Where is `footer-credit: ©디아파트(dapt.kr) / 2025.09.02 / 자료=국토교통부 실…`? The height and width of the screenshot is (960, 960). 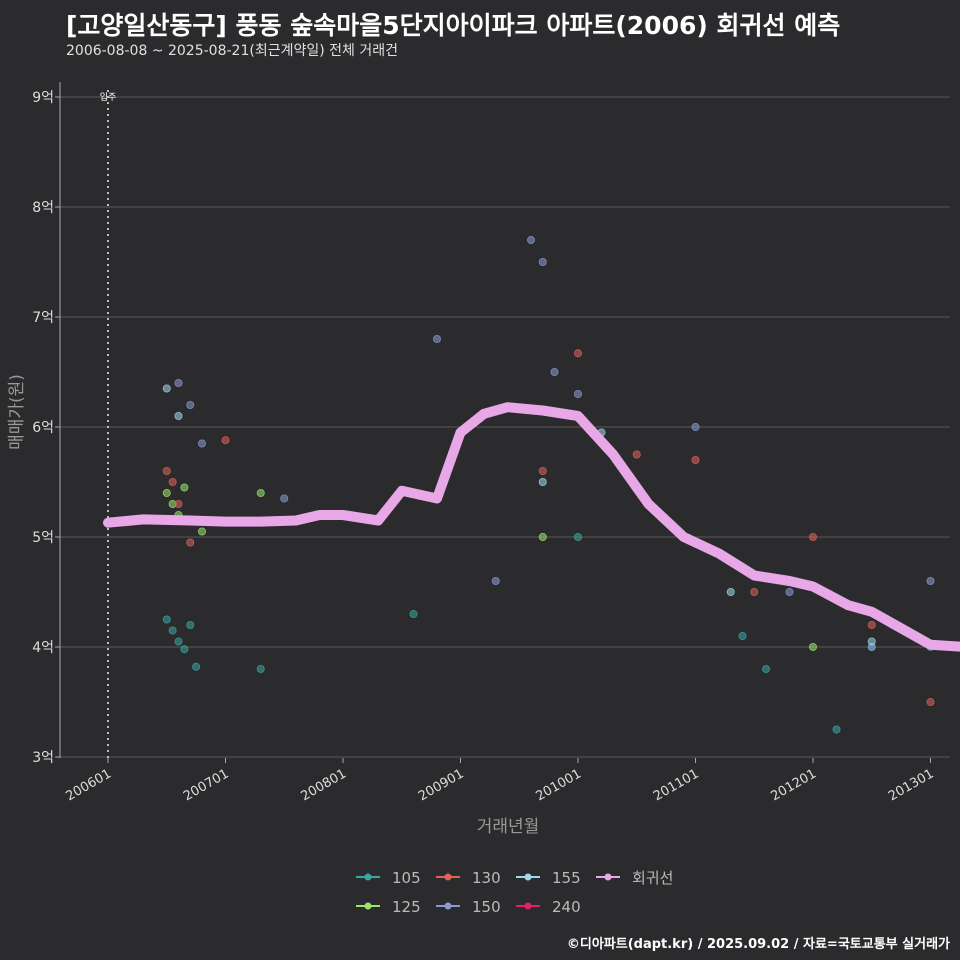 footer-credit: ©디아파트(dapt.kr) / 2025.09.02 / 자료=국토교통부 실… is located at coordinates (758, 944).